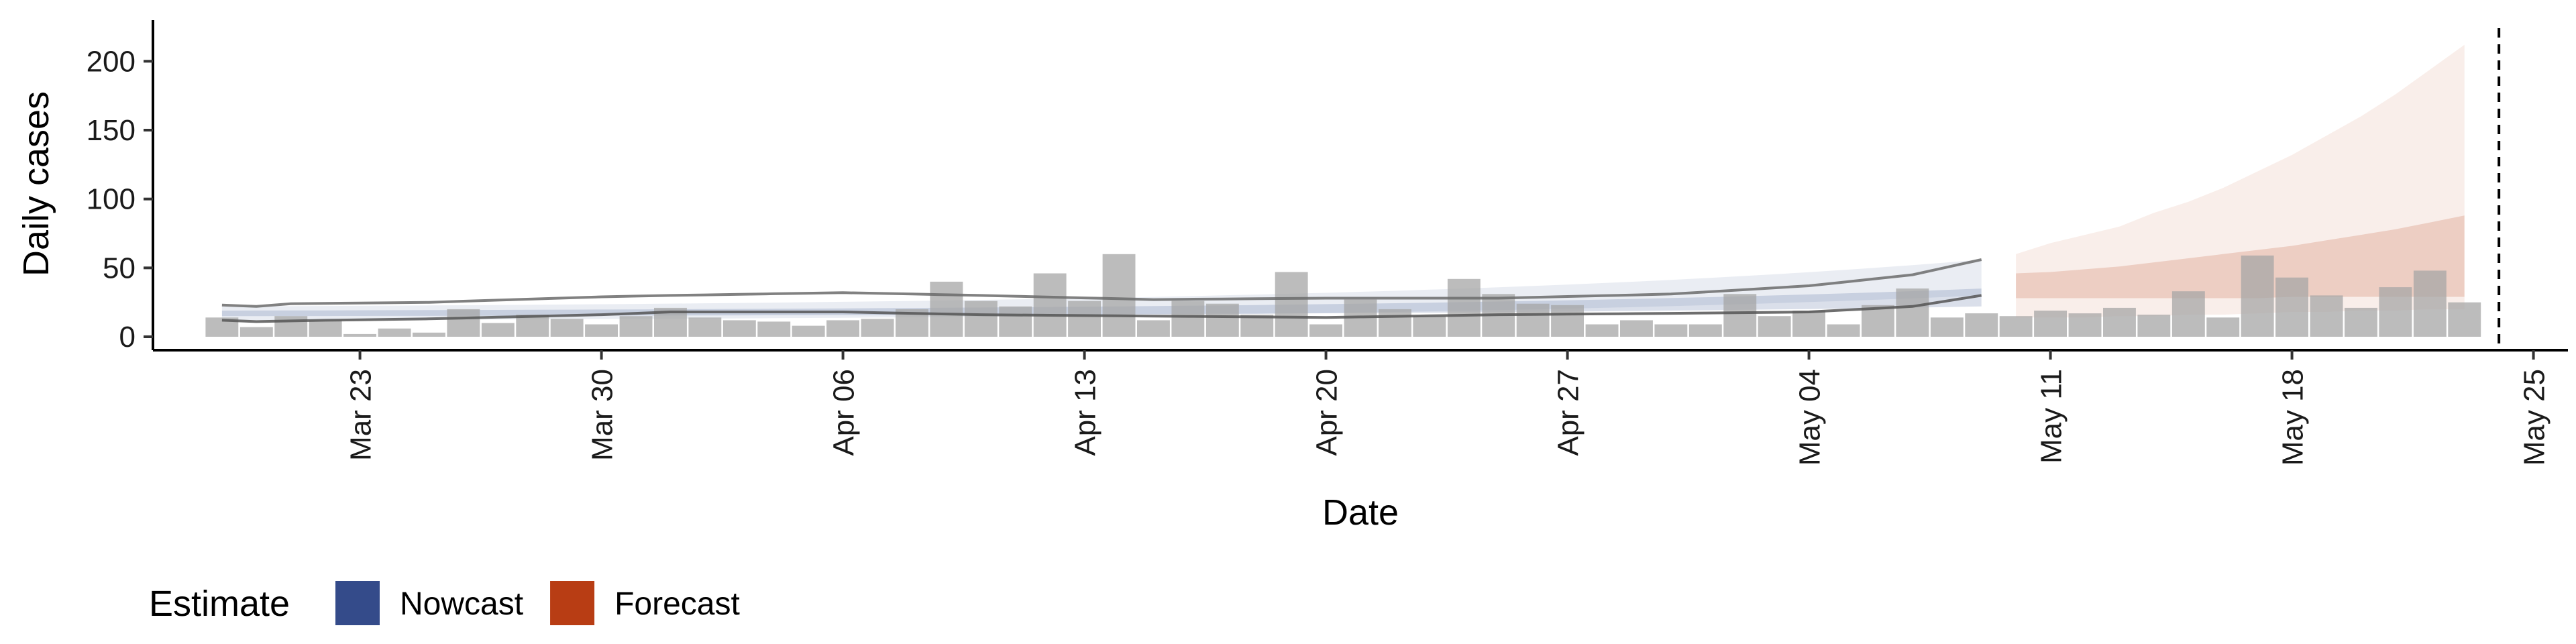 Image resolution: width=2576 pixels, height=644 pixels. Describe the element at coordinates (2240, 181) in the screenshot. I see `forecast-outer-band` at that location.